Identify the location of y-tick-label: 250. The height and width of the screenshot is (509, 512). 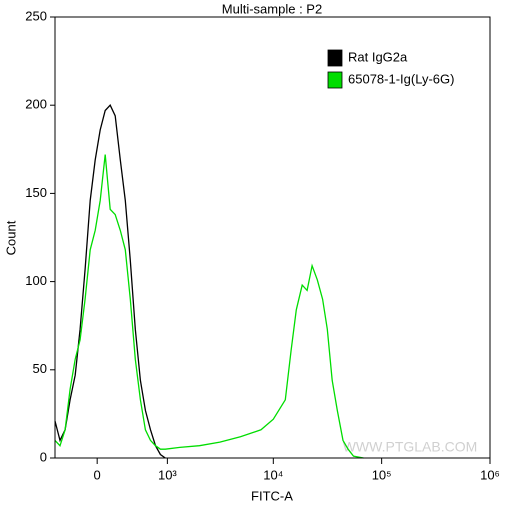
(36, 15).